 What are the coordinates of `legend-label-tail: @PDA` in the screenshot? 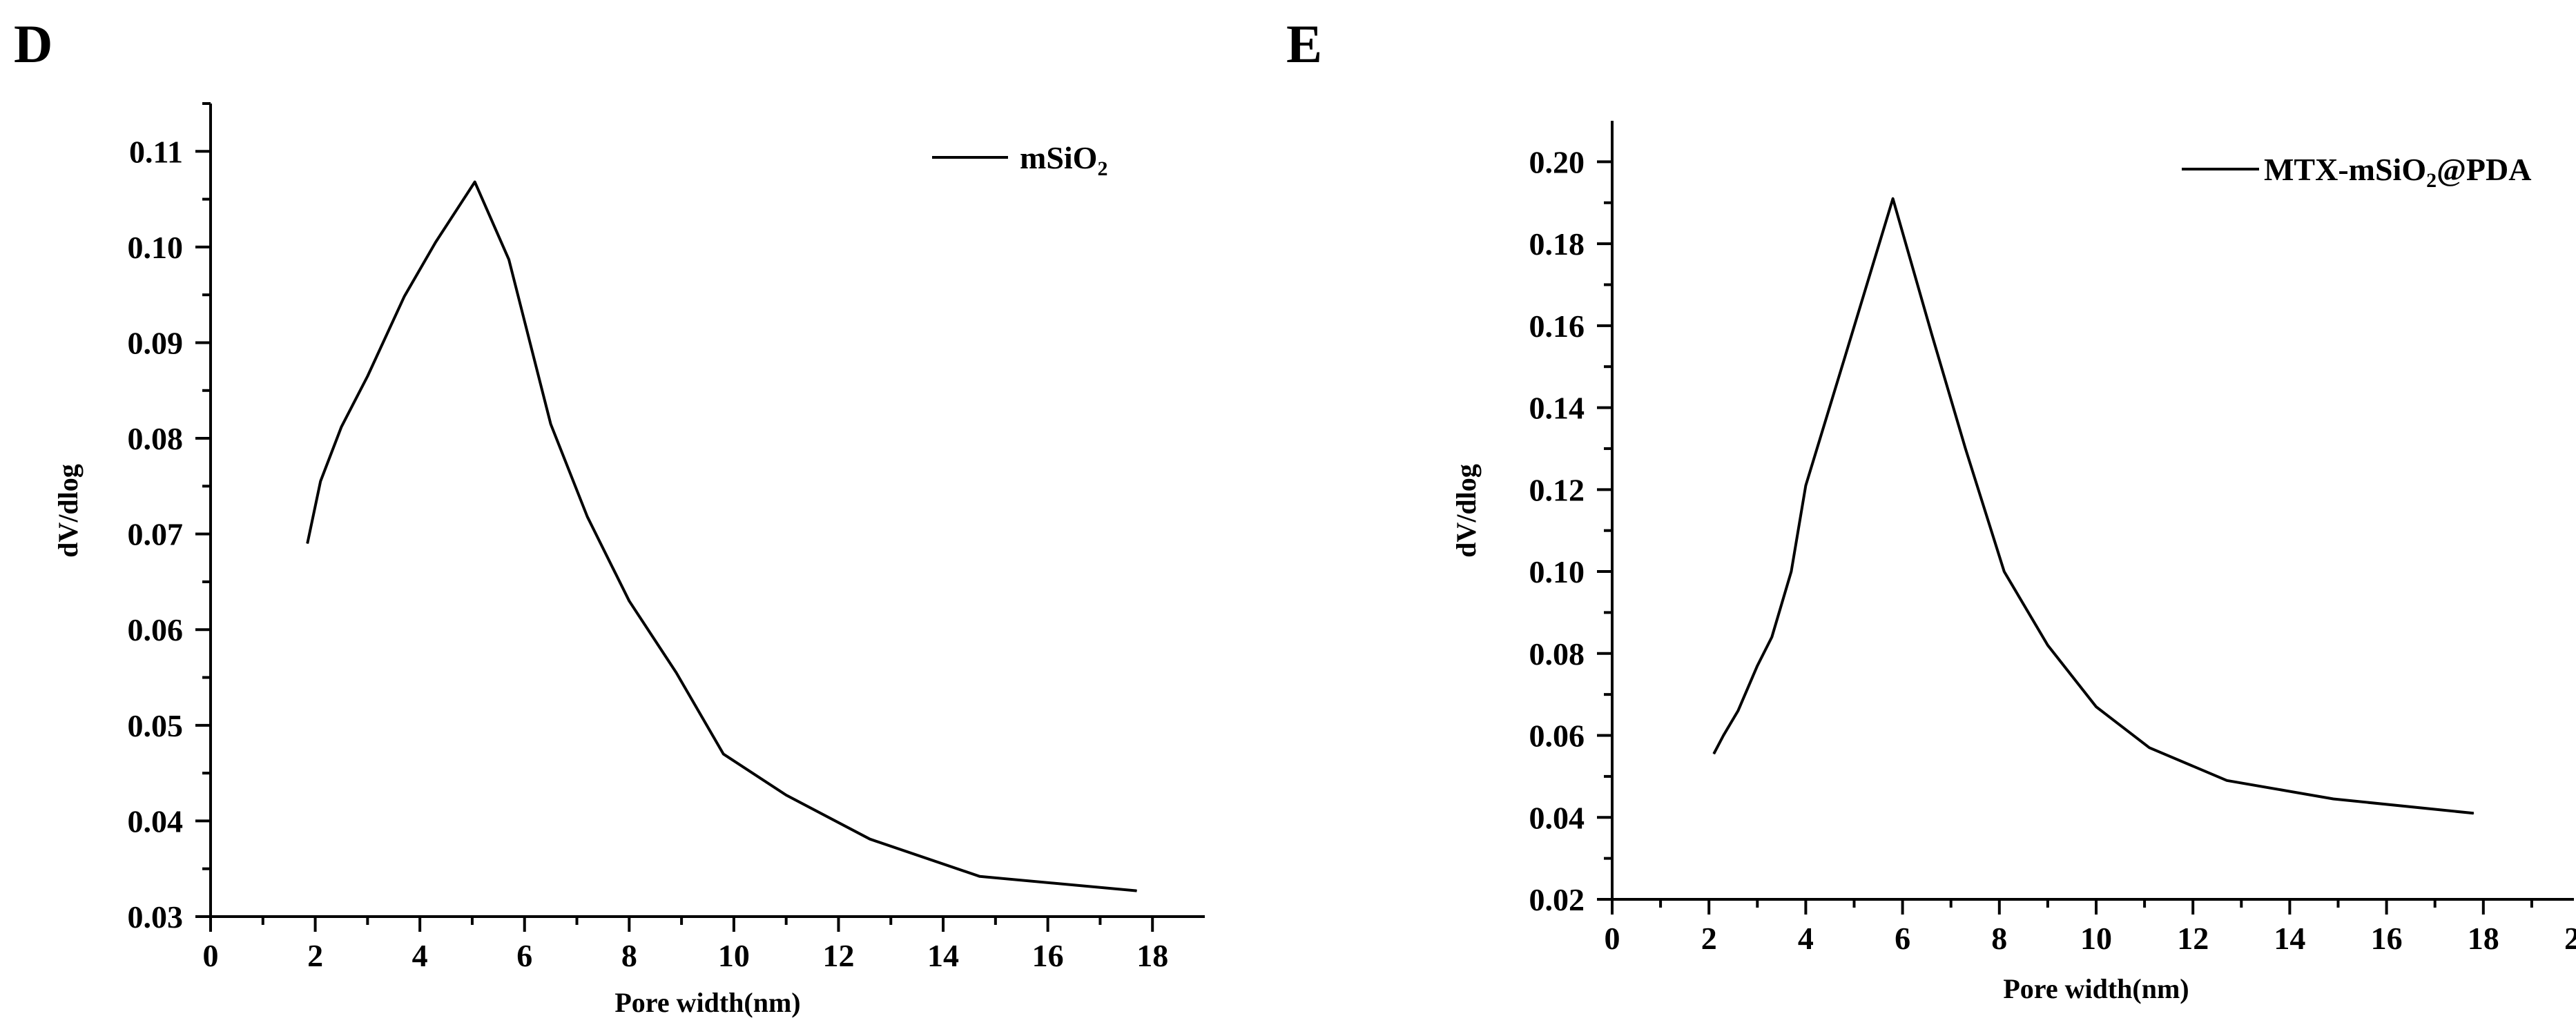 It's located at (2484, 169).